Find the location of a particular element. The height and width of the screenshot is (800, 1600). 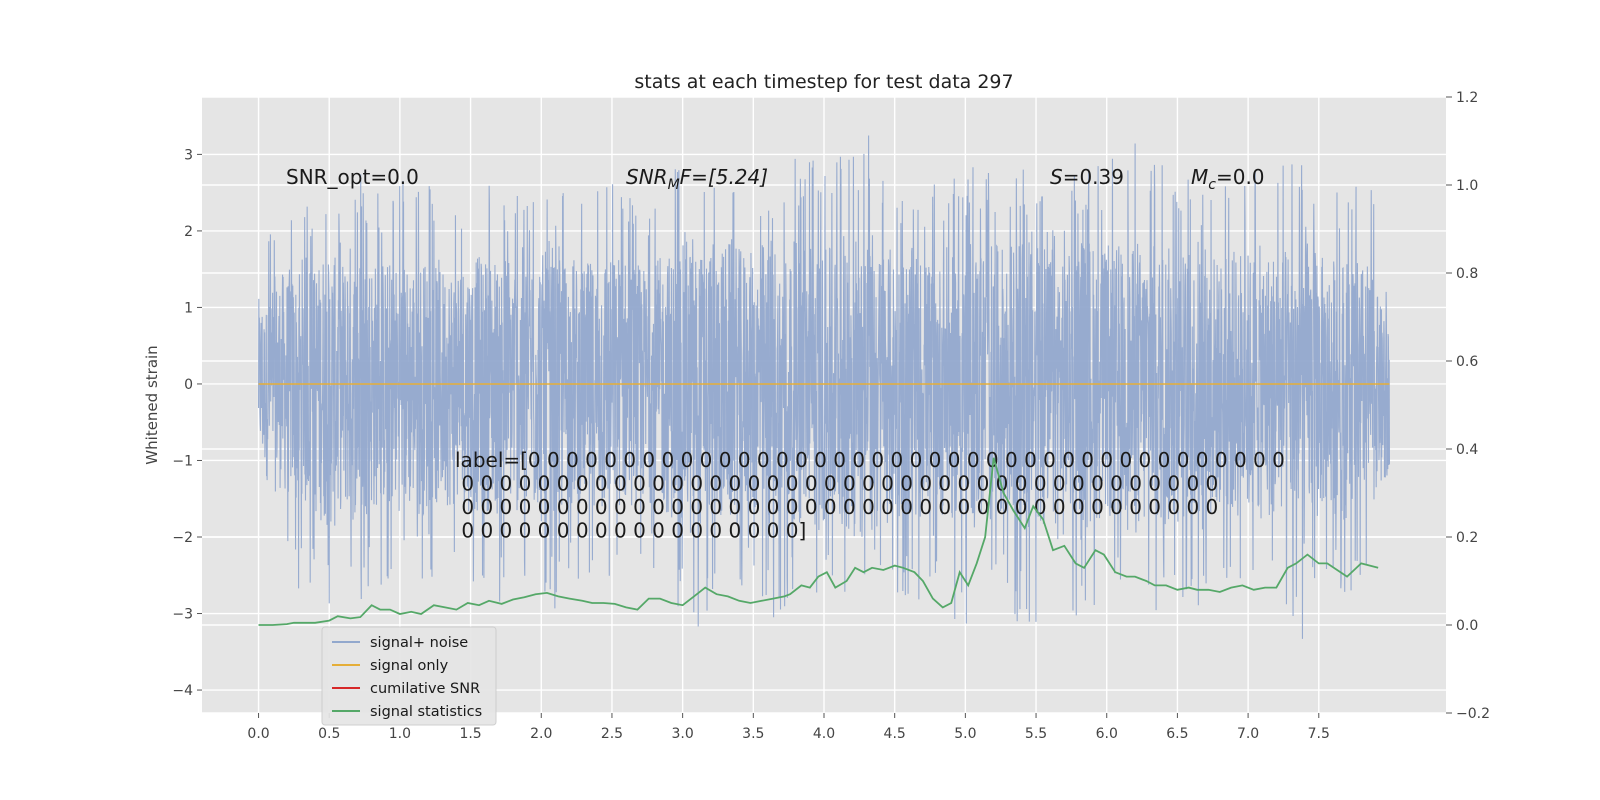

y2-tick-label: −0.2 is located at coordinates (1473, 714).